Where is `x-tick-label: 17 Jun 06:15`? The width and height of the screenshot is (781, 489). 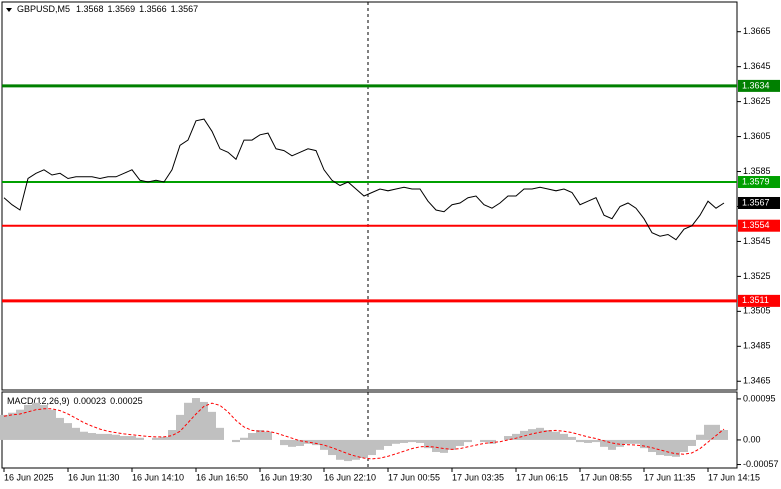
x-tick-label: 17 Jun 06:15 is located at coordinates (542, 477).